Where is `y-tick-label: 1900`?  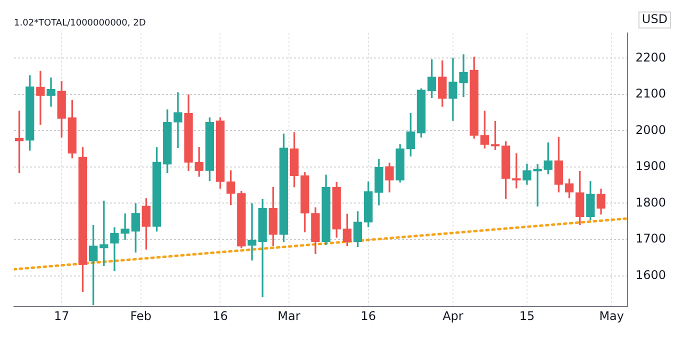
y-tick-label: 1900 is located at coordinates (650, 166).